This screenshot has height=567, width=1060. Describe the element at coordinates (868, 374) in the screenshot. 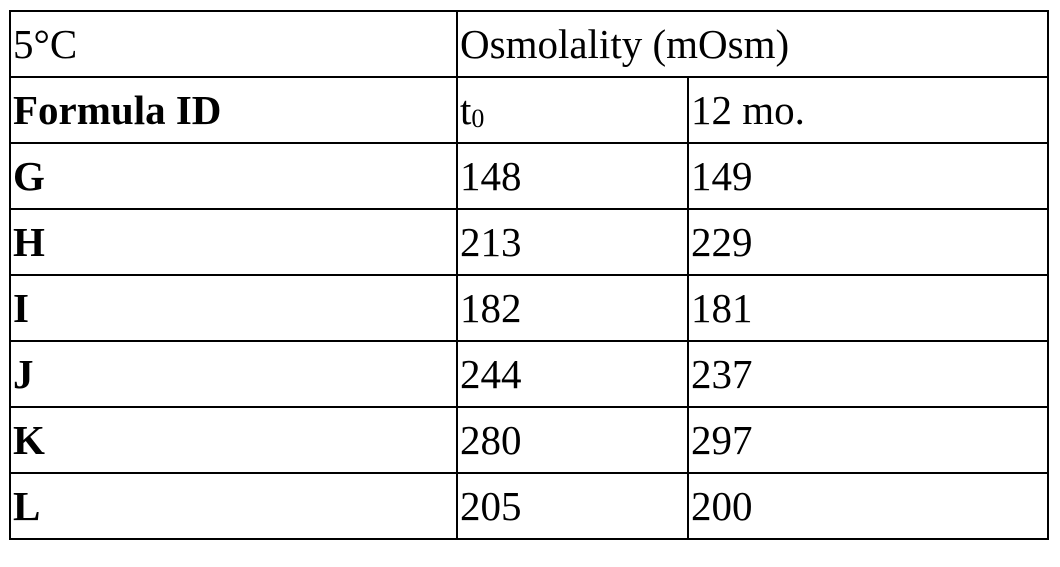

I see `month12-value-cell: 237` at that location.